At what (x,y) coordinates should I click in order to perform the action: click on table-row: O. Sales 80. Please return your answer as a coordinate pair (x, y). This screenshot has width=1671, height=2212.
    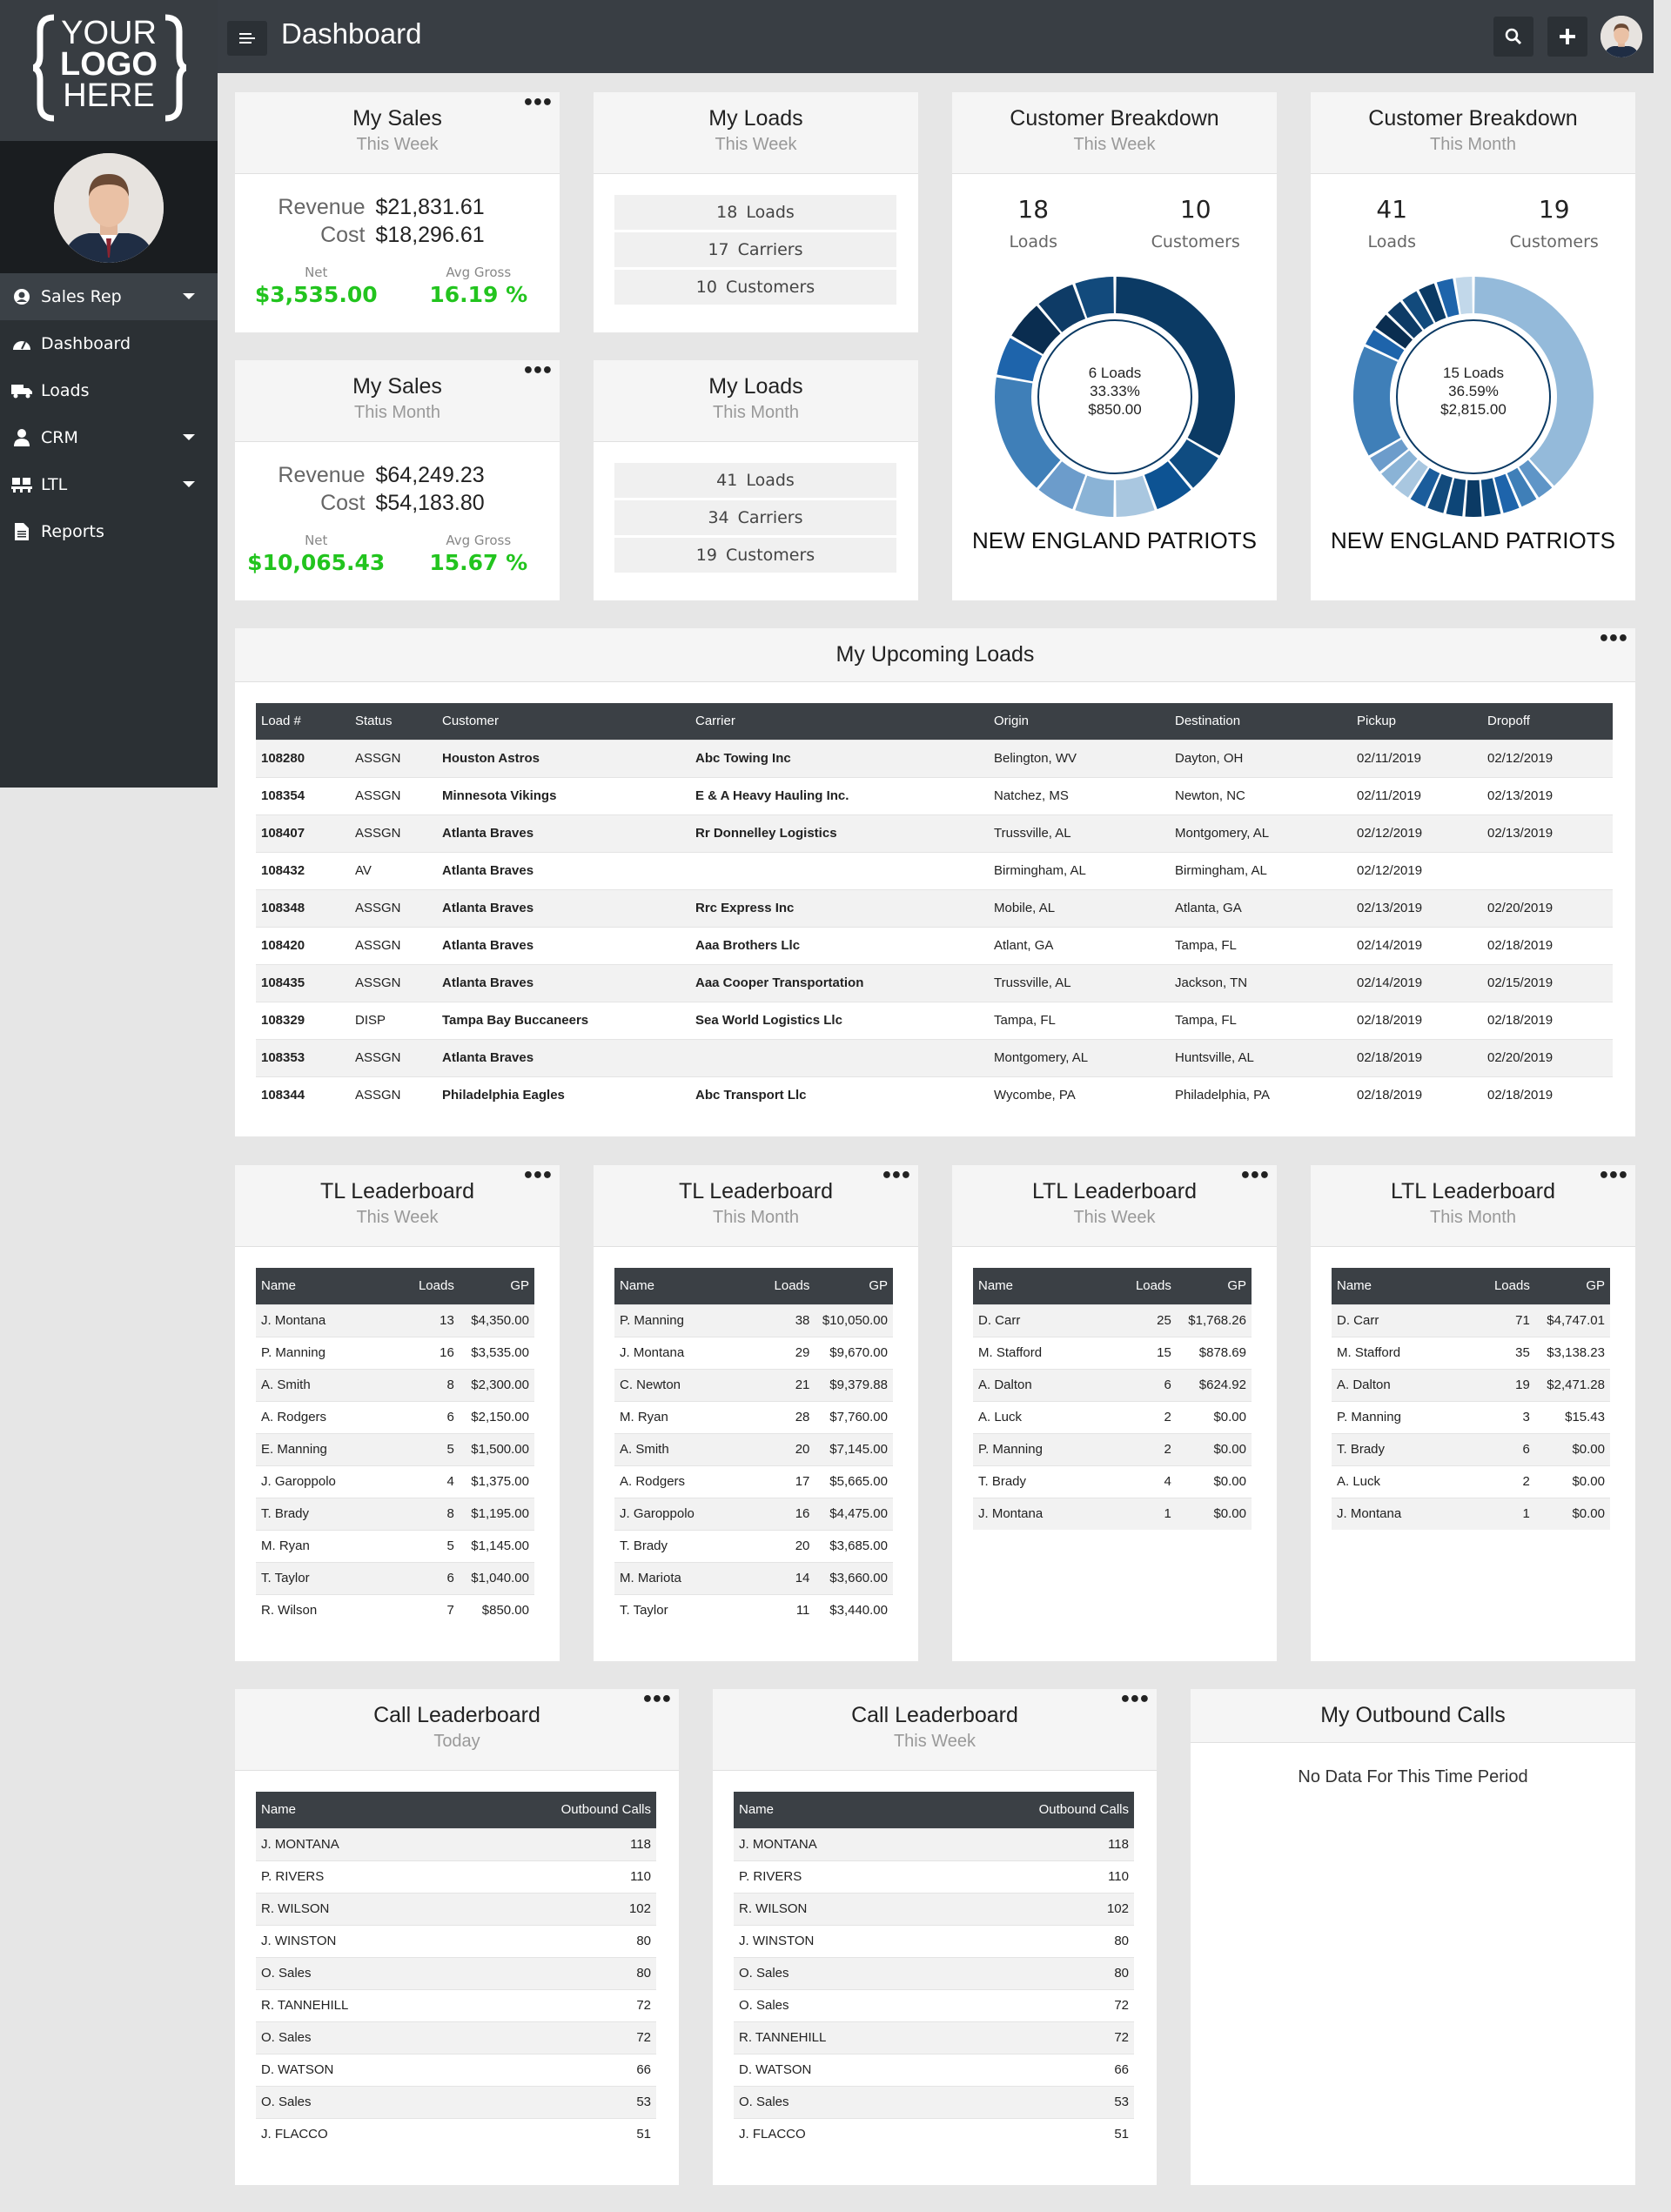
    Looking at the image, I should click on (934, 1972).